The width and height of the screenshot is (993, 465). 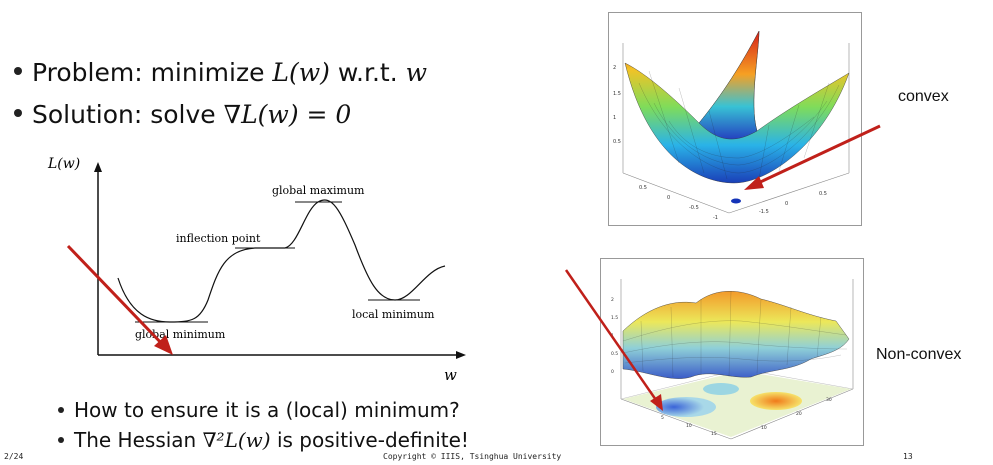 I want to click on problem-var: w, so click(x=416, y=72).